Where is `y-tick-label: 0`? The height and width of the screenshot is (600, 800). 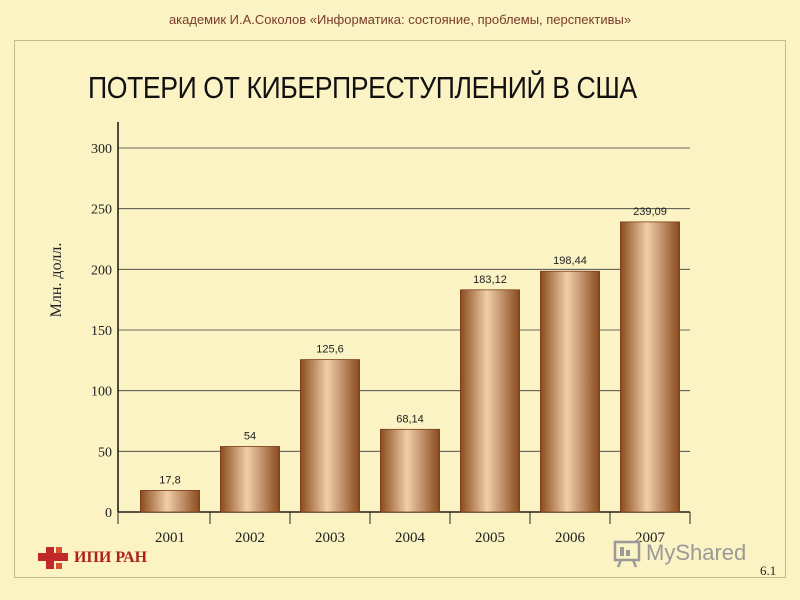
y-tick-label: 0 is located at coordinates (108, 513).